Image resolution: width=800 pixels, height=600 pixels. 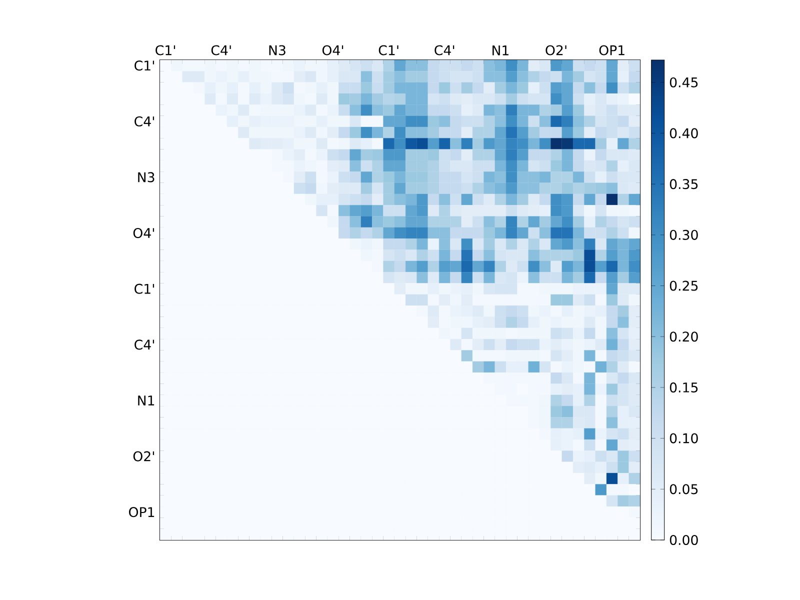 I want to click on x-tick-label: O4', so click(x=333, y=50).